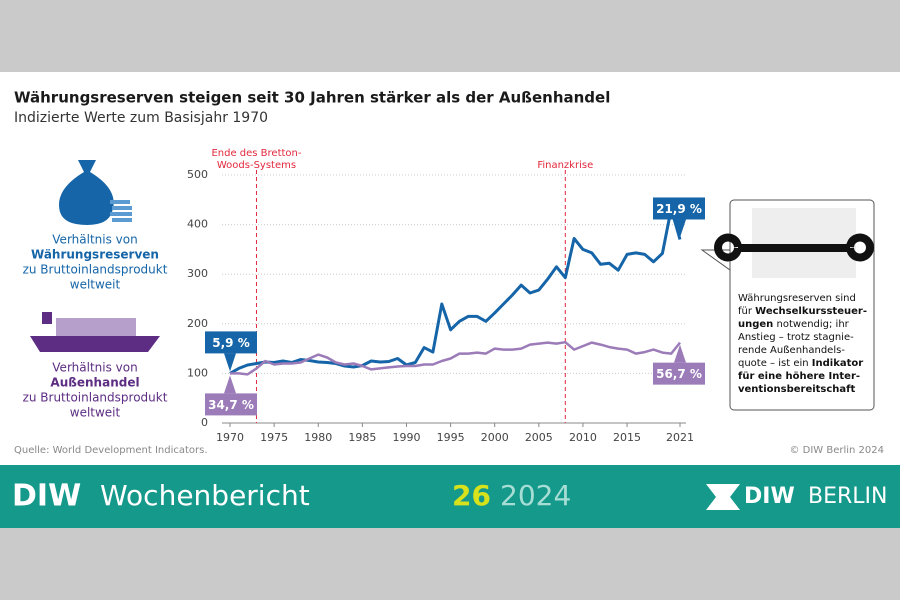  What do you see at coordinates (837, 363) in the screenshot?
I see `info-segment: Indikator` at bounding box center [837, 363].